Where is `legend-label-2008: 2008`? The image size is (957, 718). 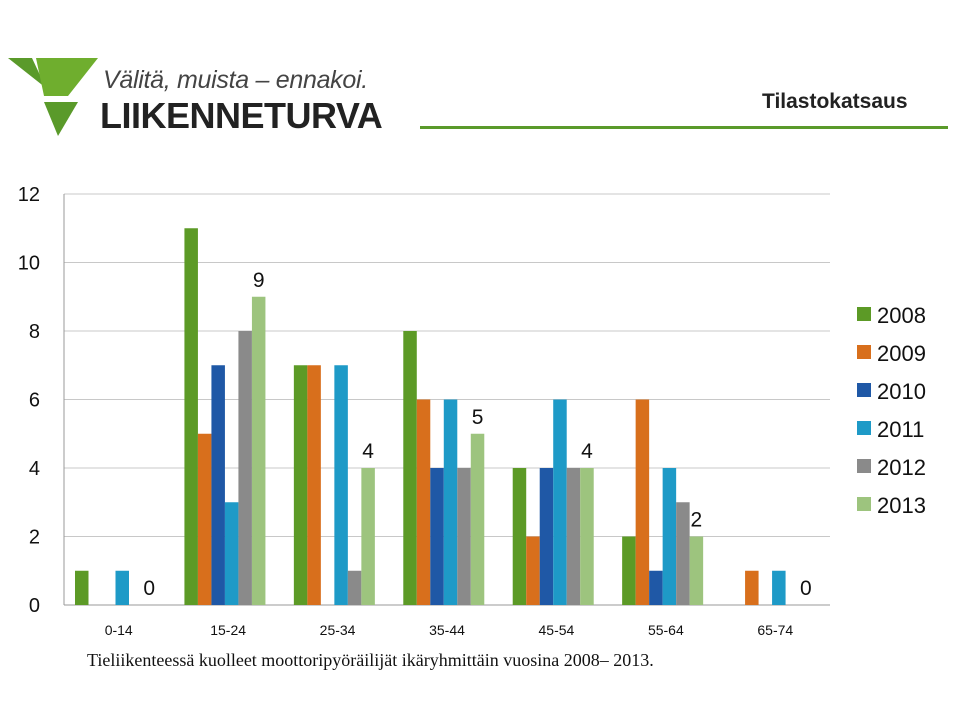
legend-label-2008: 2008 is located at coordinates (901, 315).